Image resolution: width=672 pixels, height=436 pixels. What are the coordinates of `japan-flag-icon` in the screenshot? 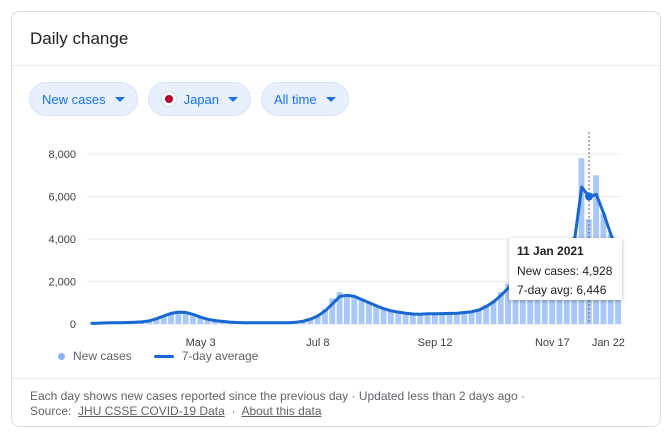 It's located at (168, 99).